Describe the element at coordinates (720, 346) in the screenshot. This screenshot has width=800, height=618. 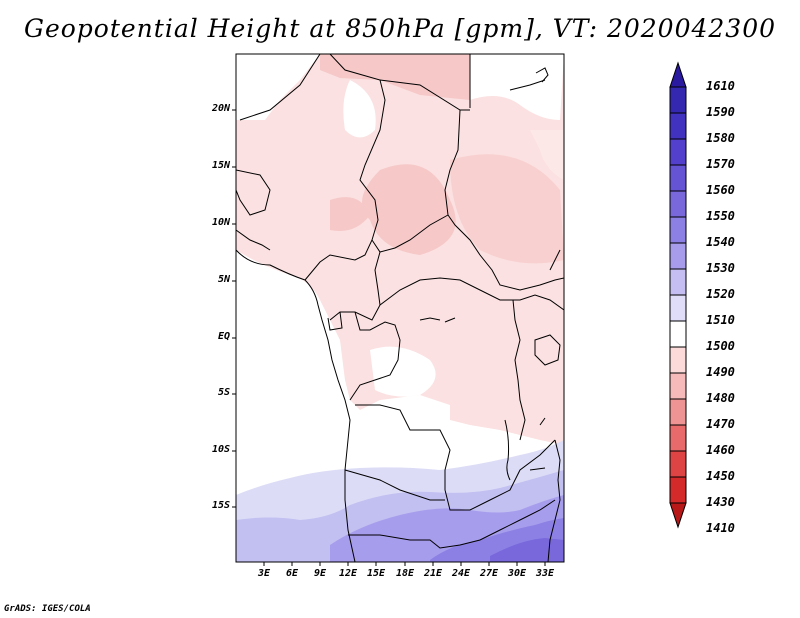
I see `colorbar-level-label: 1500` at that location.